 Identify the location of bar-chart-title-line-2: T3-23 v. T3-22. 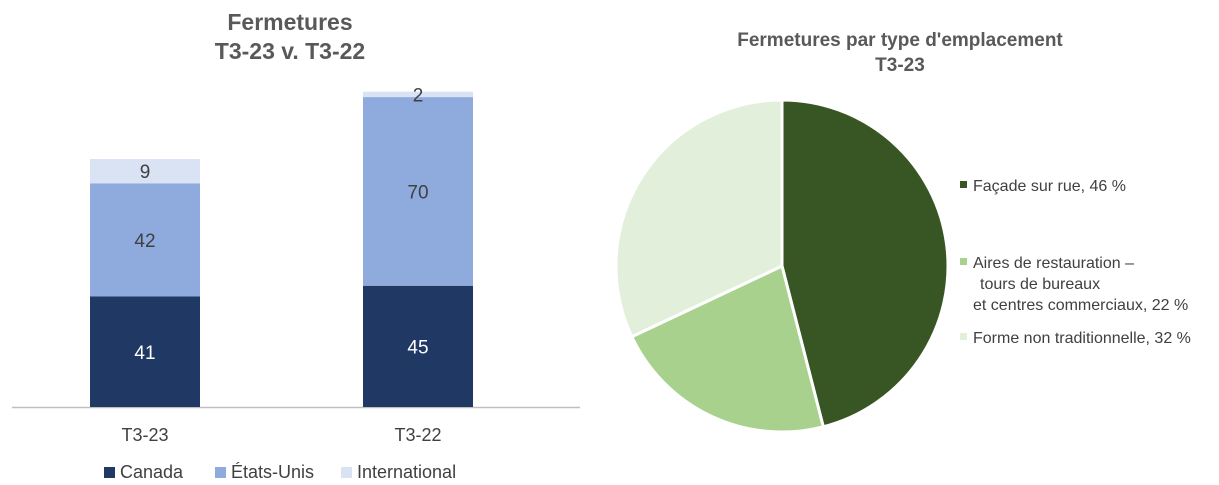
(290, 51).